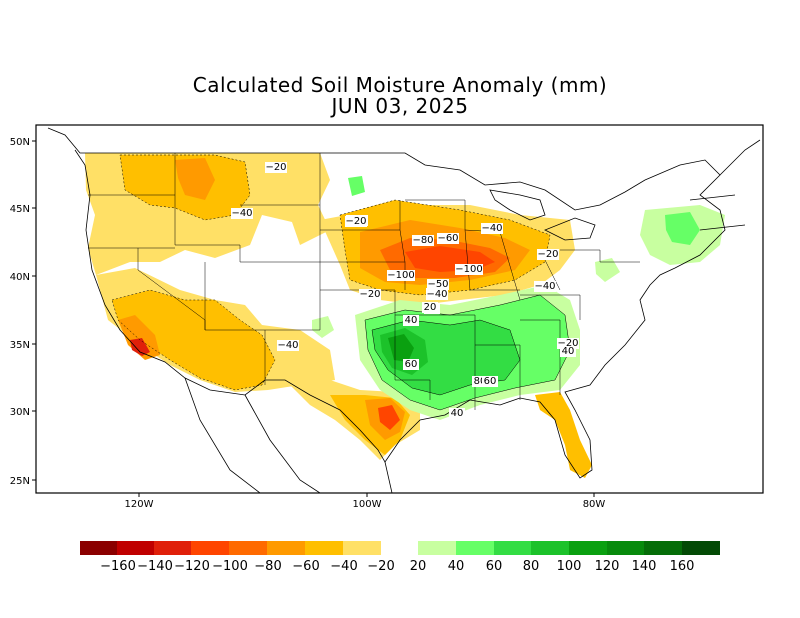 Image resolution: width=800 pixels, height=618 pixels. Describe the element at coordinates (155, 566) in the screenshot. I see `legend-label: −140` at that location.